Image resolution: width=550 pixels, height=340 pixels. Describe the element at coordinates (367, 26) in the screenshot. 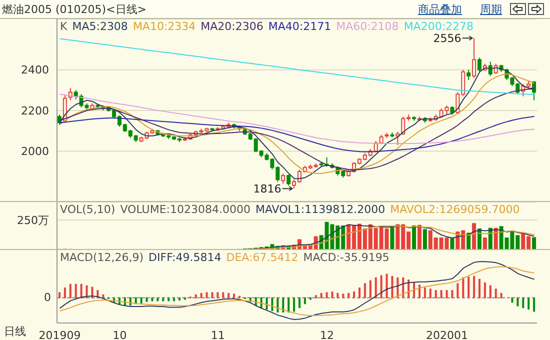

I see `text: MA60:2108` at that location.